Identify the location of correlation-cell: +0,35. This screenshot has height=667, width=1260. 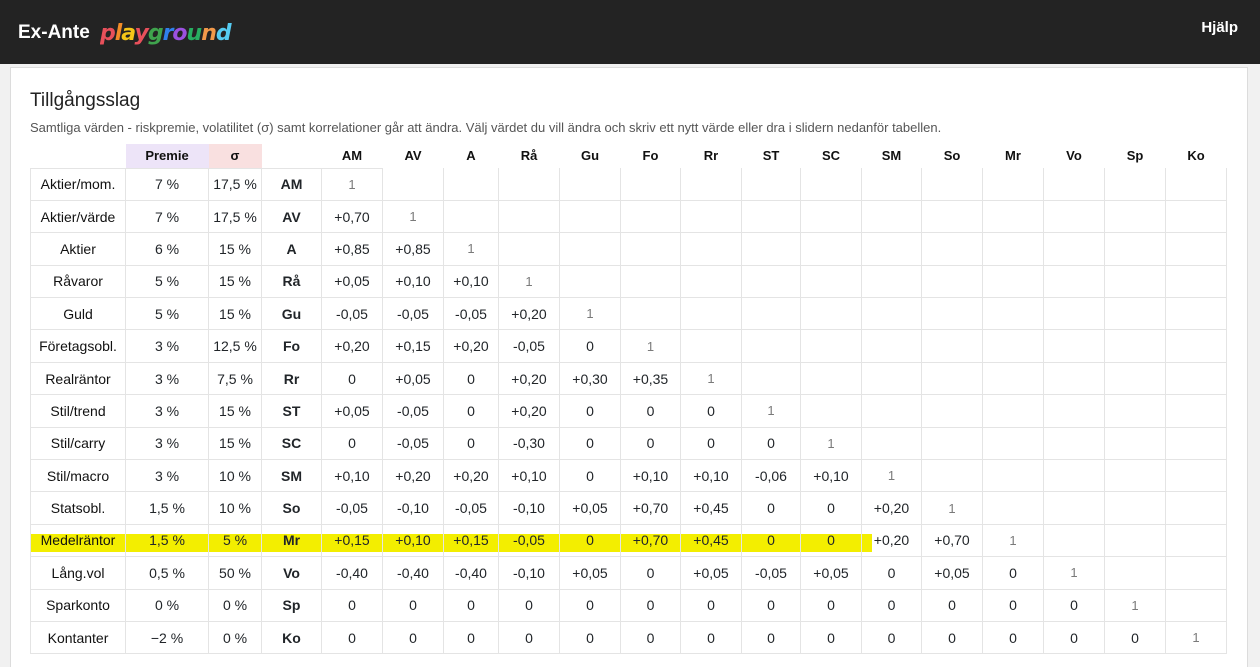
(650, 378).